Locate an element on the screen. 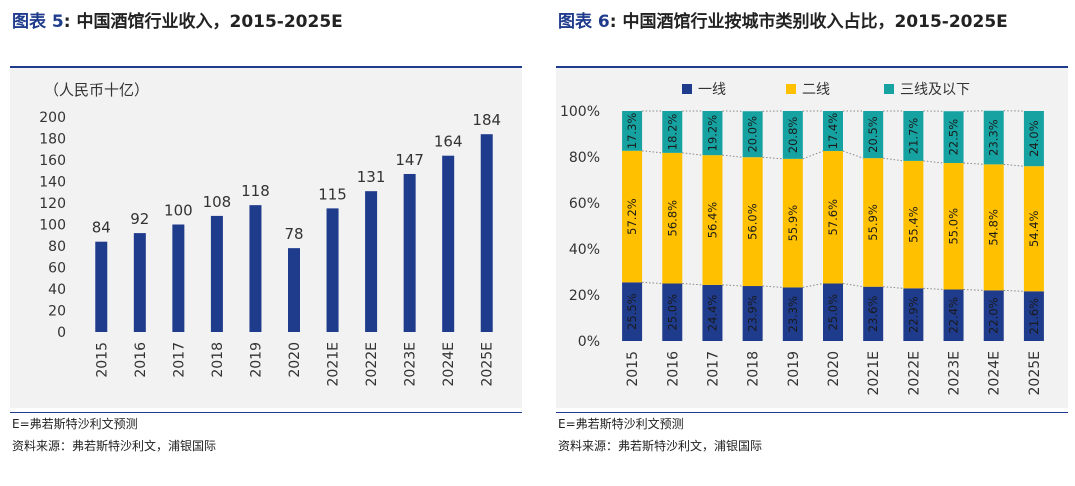  segment-value-label: 20.8% is located at coordinates (793, 135).